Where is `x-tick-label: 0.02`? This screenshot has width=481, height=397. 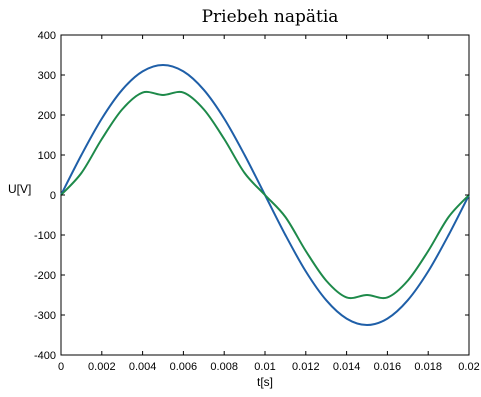 x-tick-label: 0.02 is located at coordinates (468, 367).